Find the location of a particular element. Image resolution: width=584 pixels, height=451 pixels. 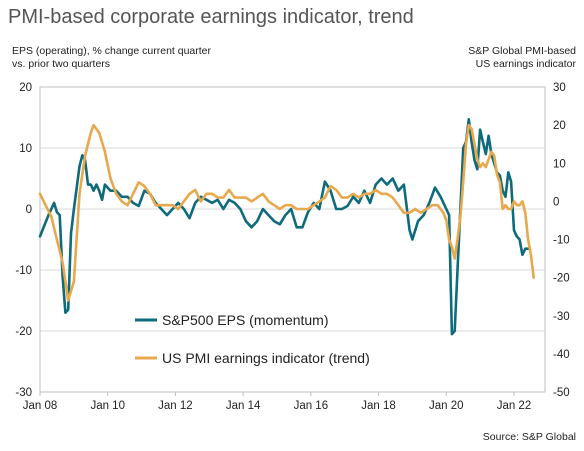

right-tick-label: -50 is located at coordinates (561, 393).